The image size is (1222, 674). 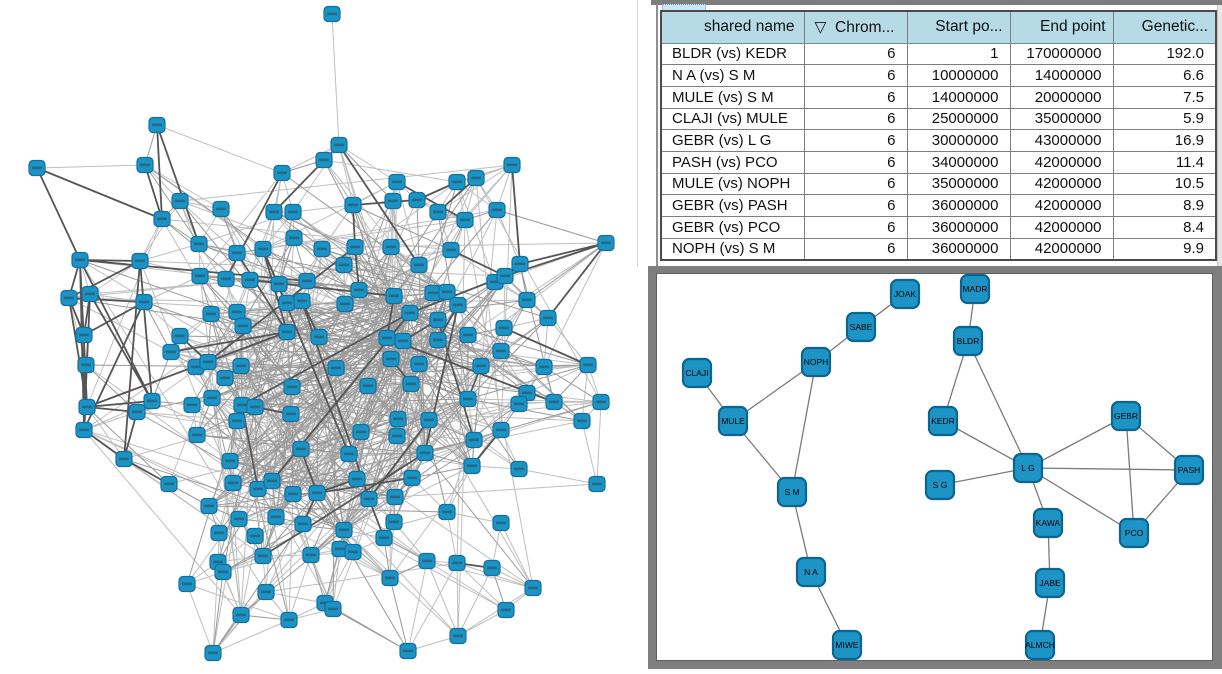 What do you see at coordinates (1040, 645) in the screenshot?
I see `svg-text: ALMCH` at bounding box center [1040, 645].